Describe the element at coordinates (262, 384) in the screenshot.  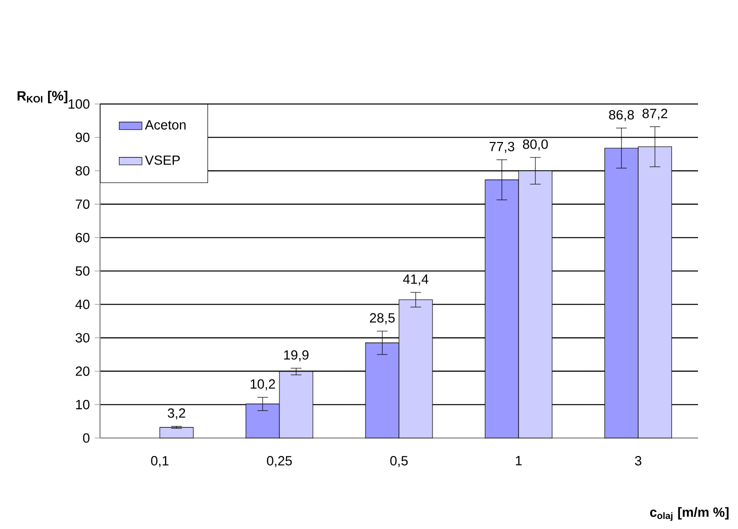
I see `data-label: 10,2` at that location.